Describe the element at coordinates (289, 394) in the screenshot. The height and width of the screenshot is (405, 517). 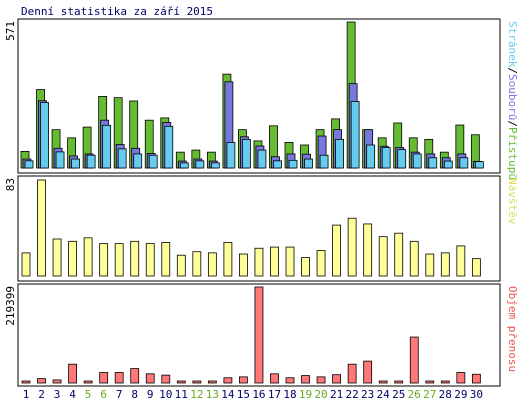
I see `x-tick-label-18: 18` at that location.